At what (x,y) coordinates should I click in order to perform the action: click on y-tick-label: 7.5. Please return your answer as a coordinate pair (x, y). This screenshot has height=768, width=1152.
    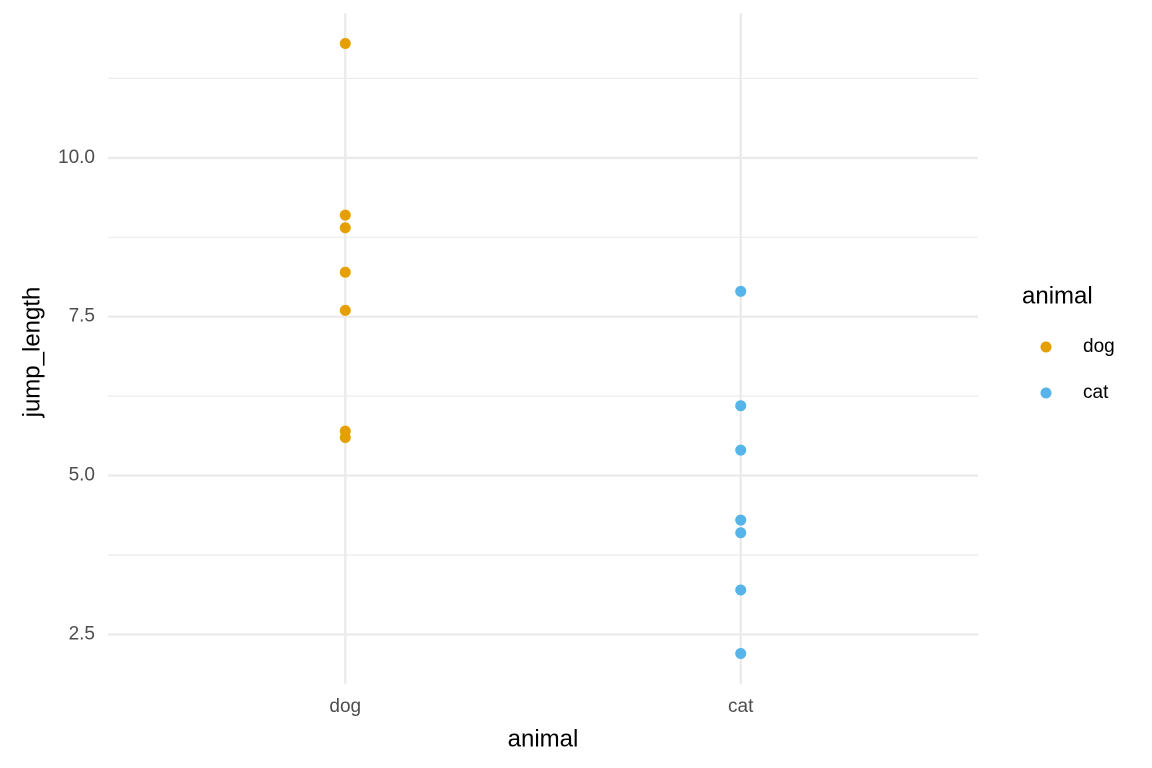
    Looking at the image, I should click on (82, 316).